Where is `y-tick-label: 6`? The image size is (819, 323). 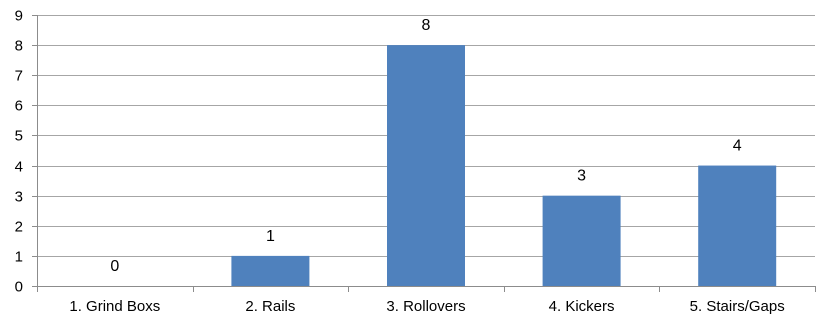 y-tick-label: 6 is located at coordinates (19, 106).